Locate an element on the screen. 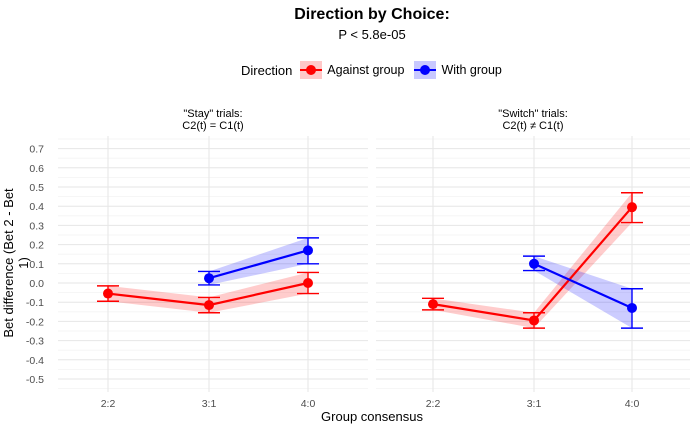  y-tick-label: -0.3 is located at coordinates (35, 342).